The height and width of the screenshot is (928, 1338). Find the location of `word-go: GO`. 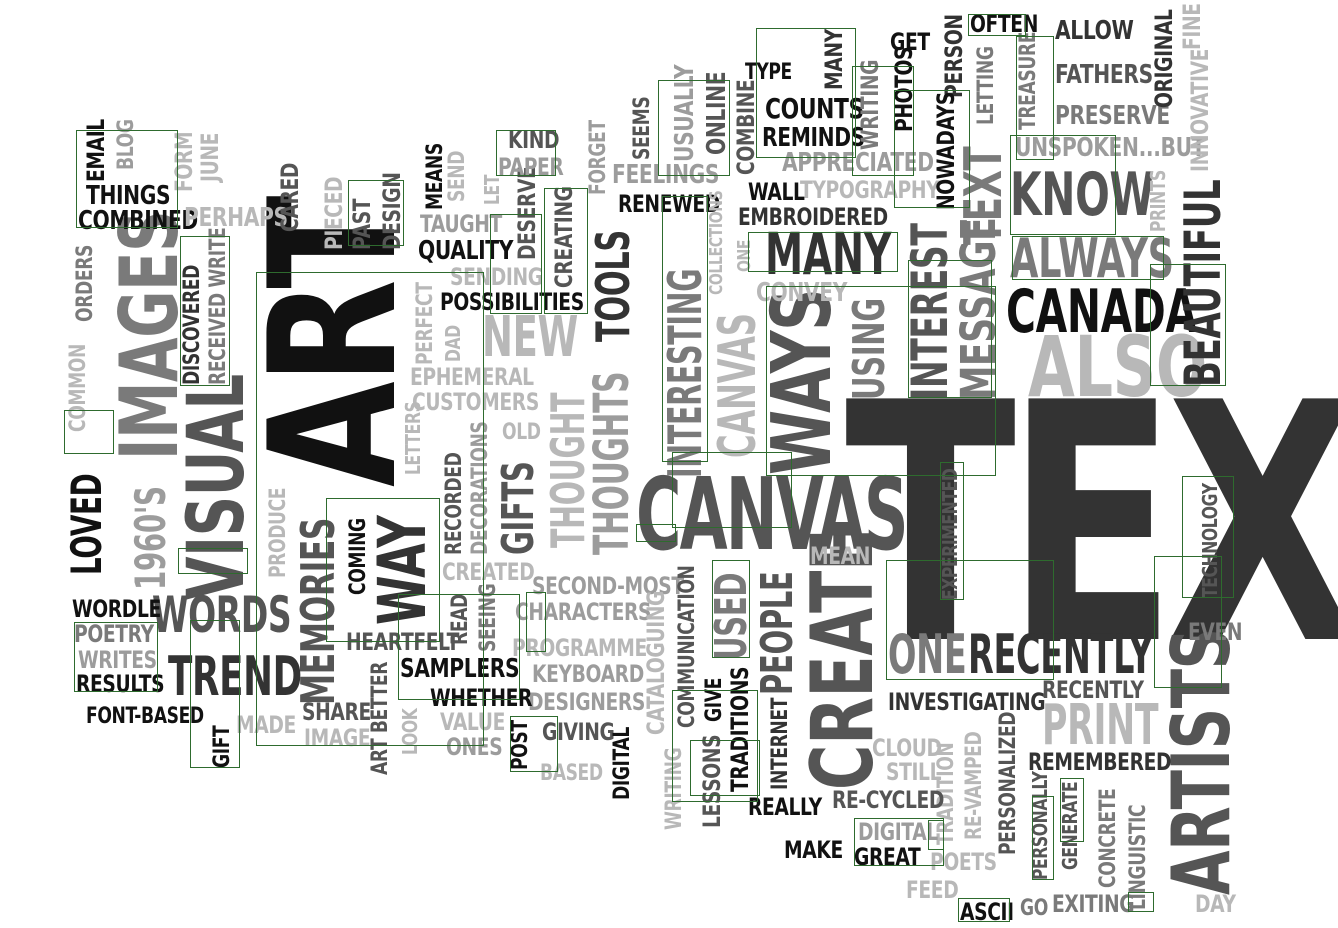

word-go: GO is located at coordinates (1034, 908).